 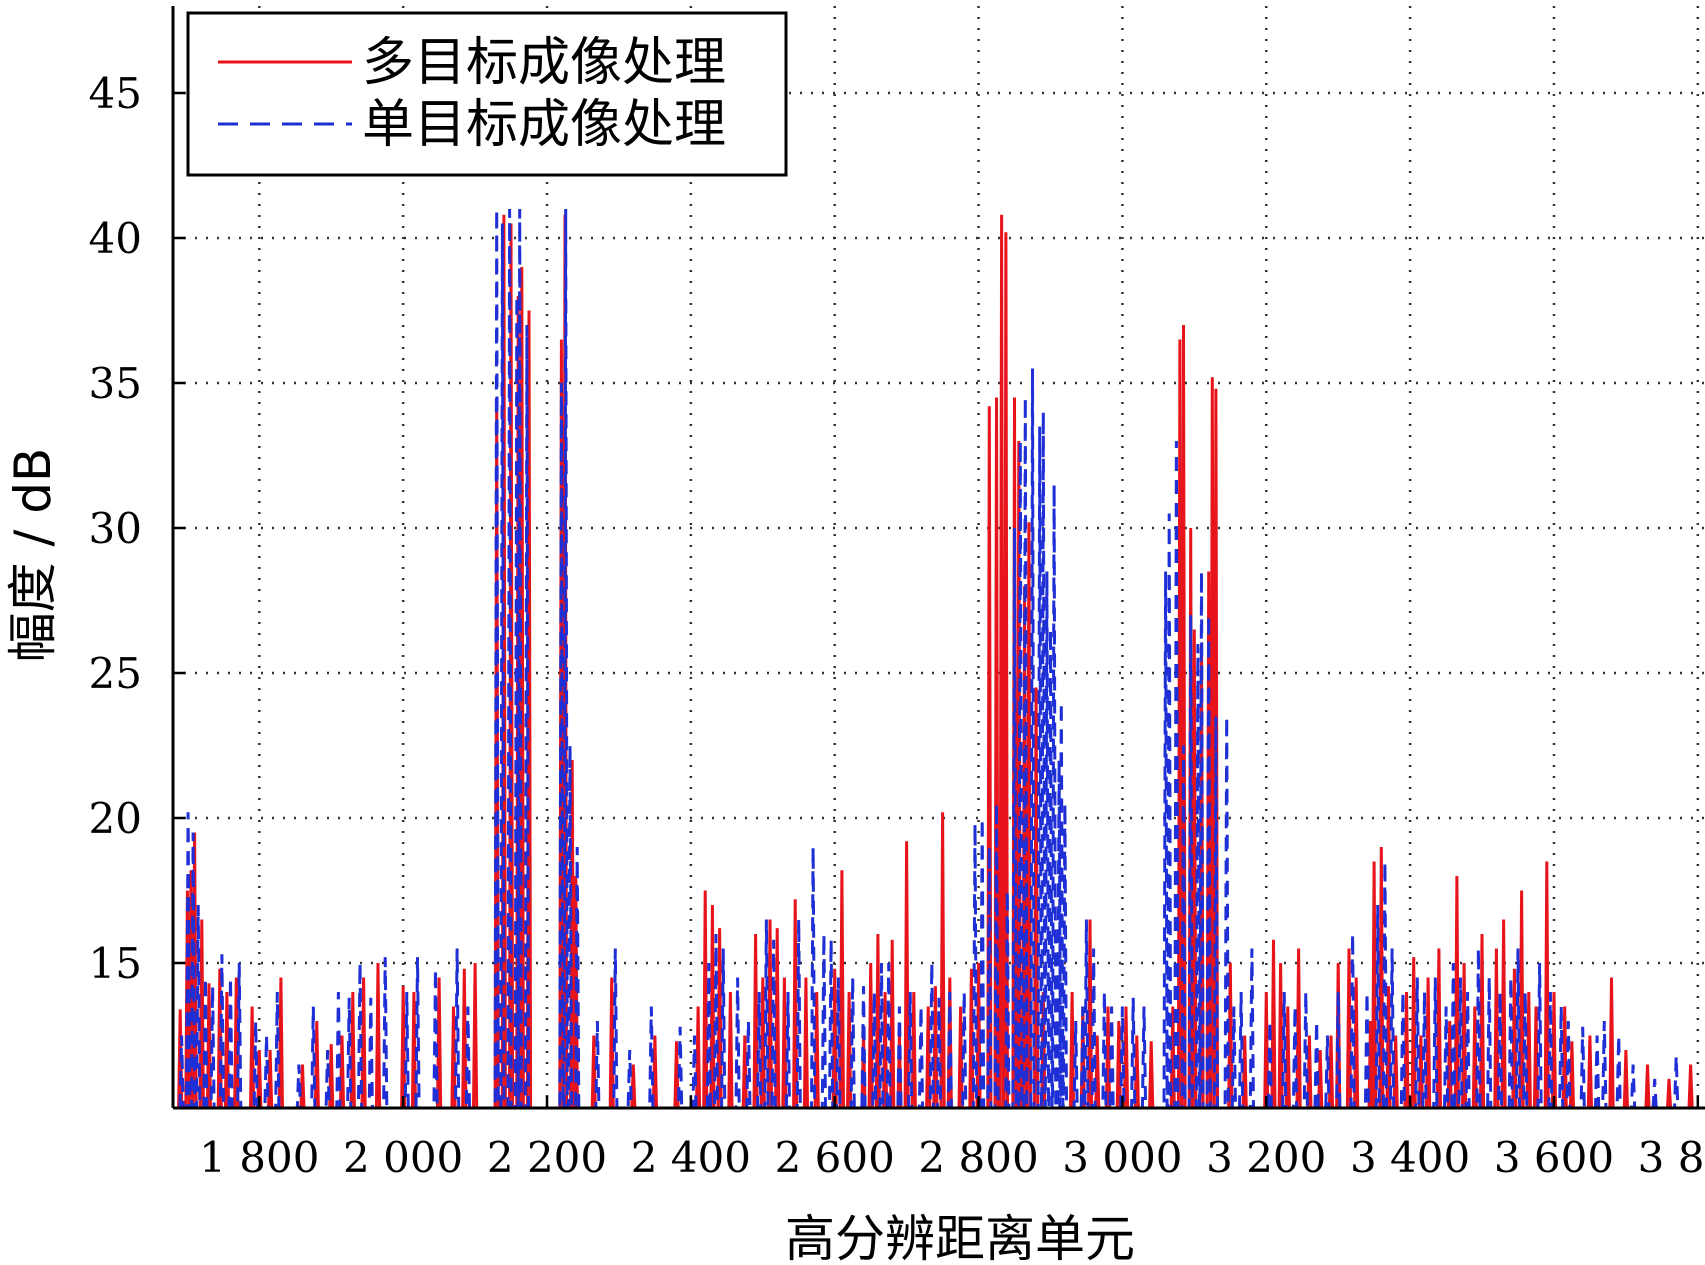 I want to click on y-tick-label-3: 30, so click(x=115, y=528).